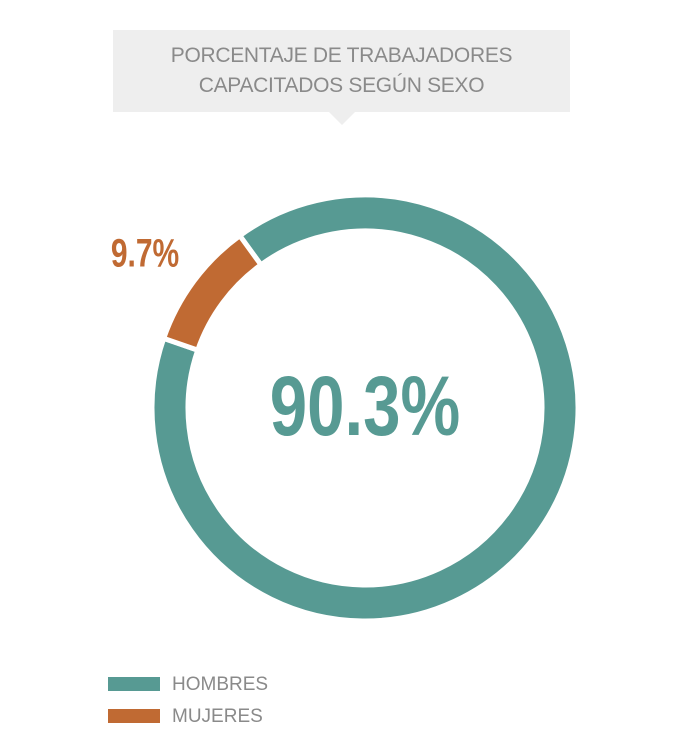 This screenshot has height=745, width=686. I want to click on title-pointer, so click(342, 118).